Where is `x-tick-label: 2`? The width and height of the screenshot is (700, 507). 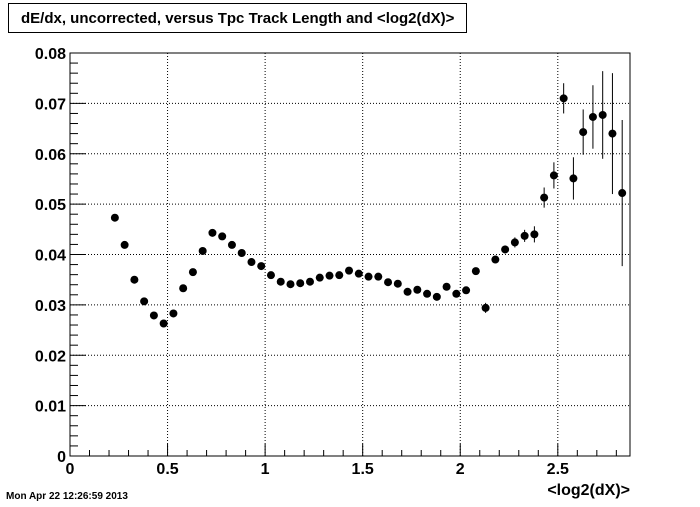
x-tick-label: 2 is located at coordinates (460, 469).